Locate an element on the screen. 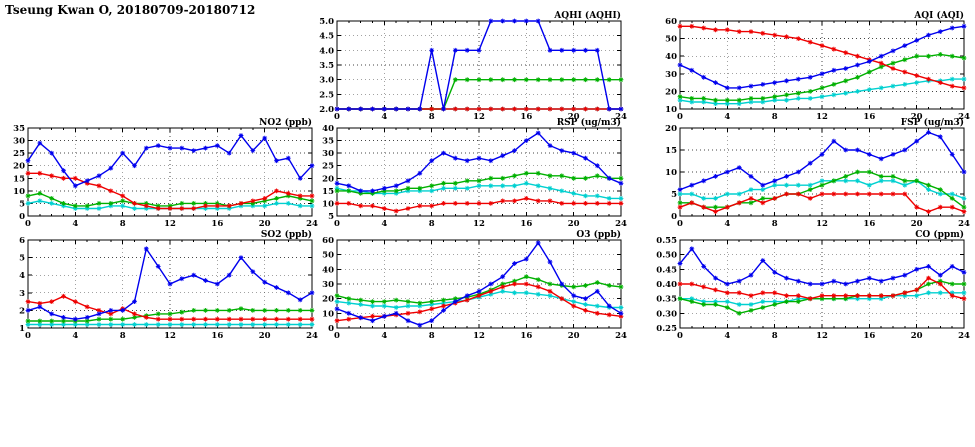  svg-text: 0.50 is located at coordinates (666, 256).